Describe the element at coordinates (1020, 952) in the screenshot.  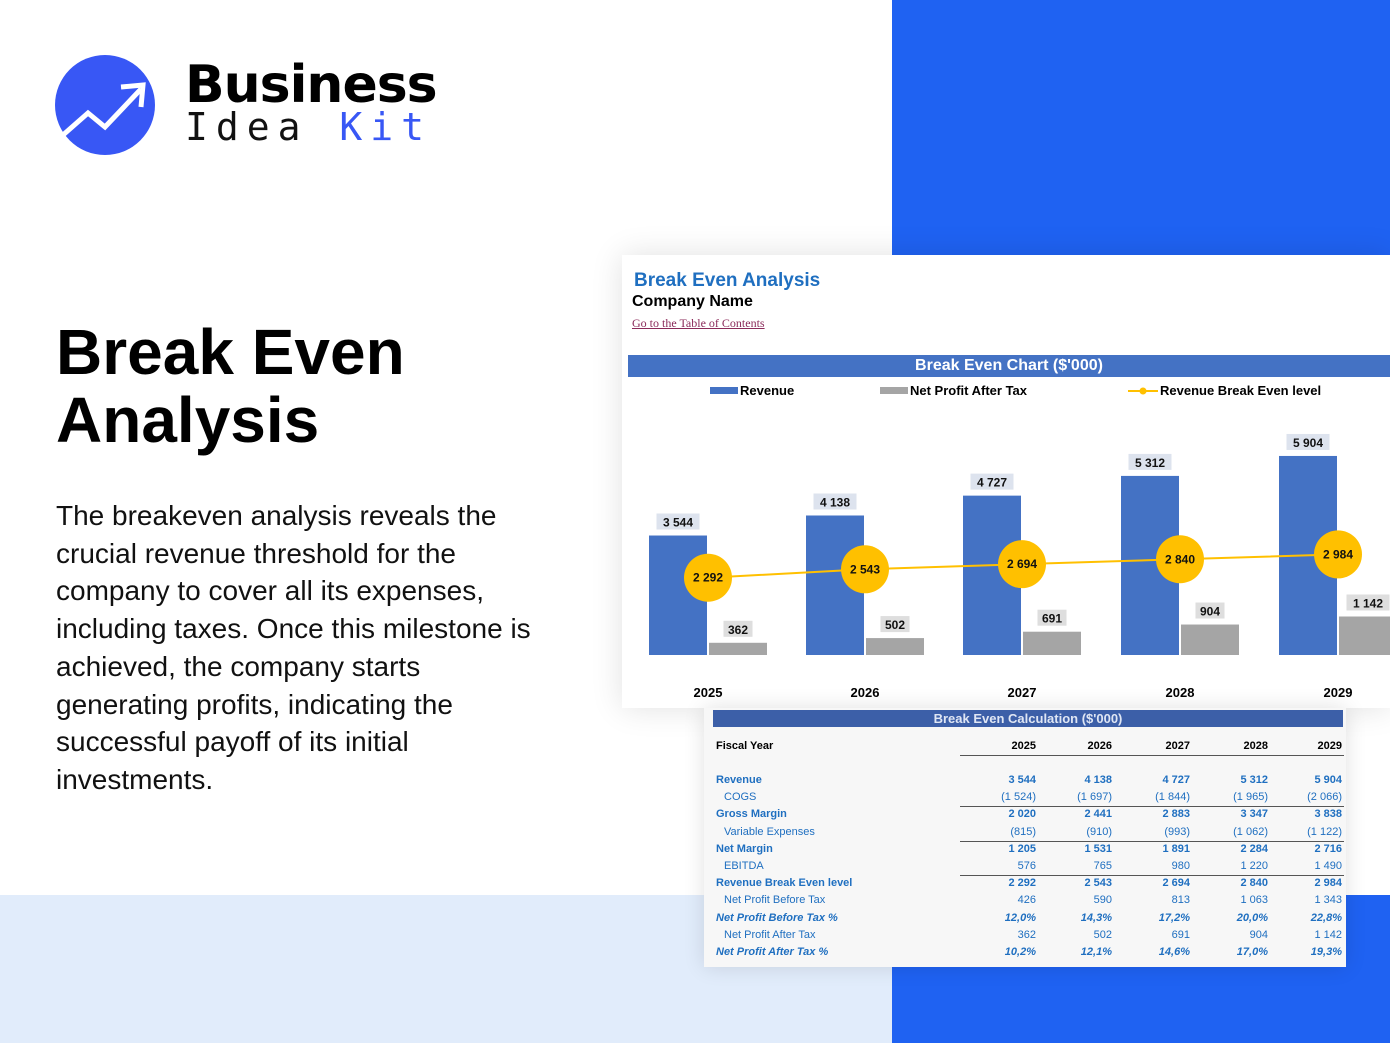
I see `cell-value: 10,2%` at that location.